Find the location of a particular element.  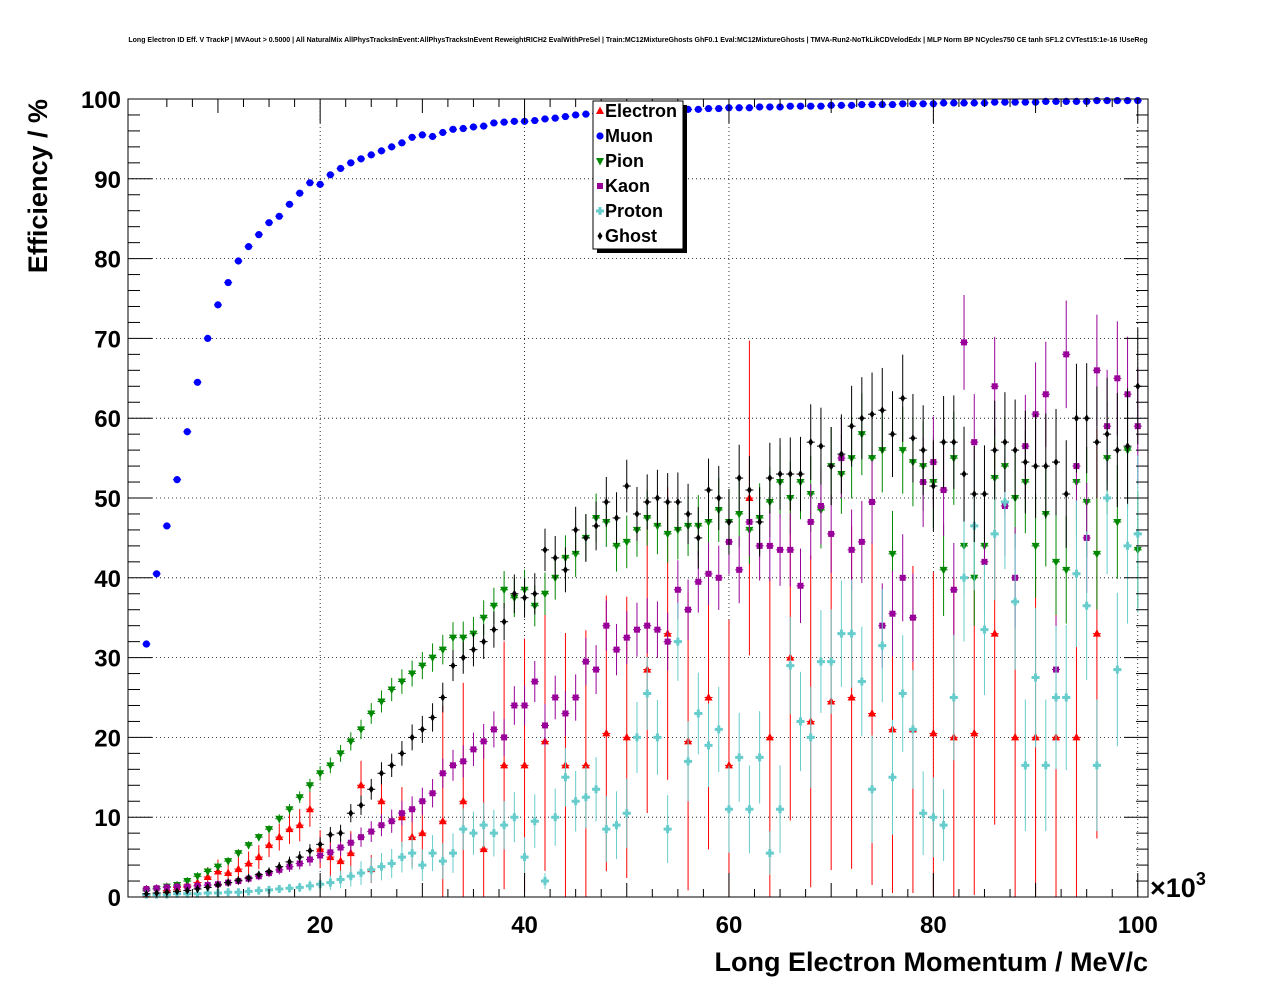

y-tick-label-30: 30 is located at coordinates (107, 659).